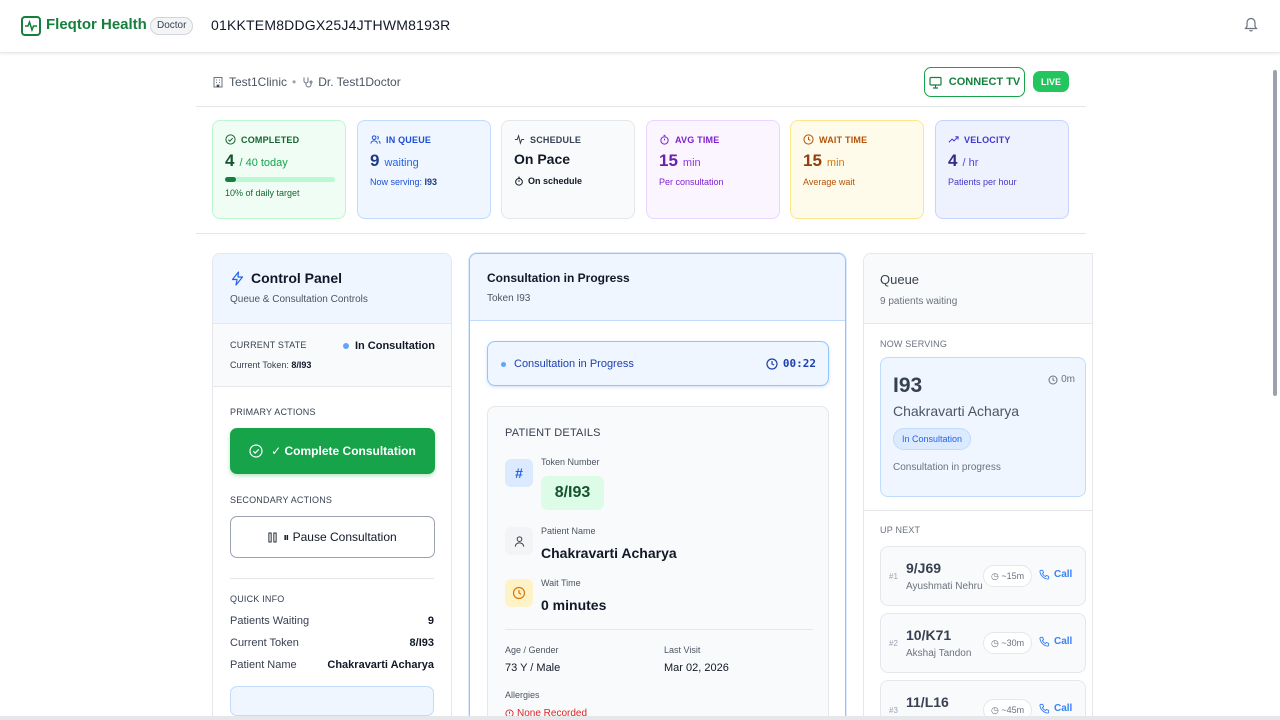  Describe the element at coordinates (409, 139) in the screenshot. I see `stat-in-queue-label: IN QUEUE` at that location.